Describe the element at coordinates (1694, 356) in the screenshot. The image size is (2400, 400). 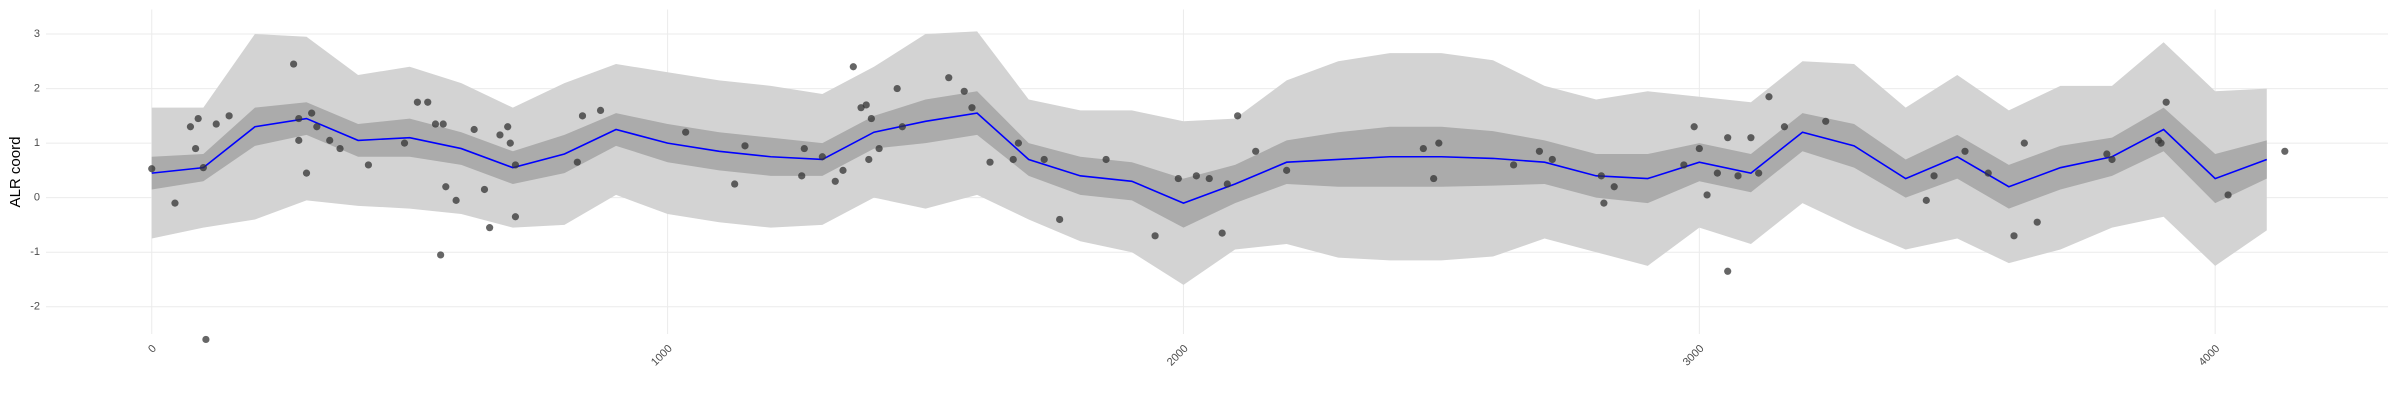
I see `x-tick-label: 3000` at that location.